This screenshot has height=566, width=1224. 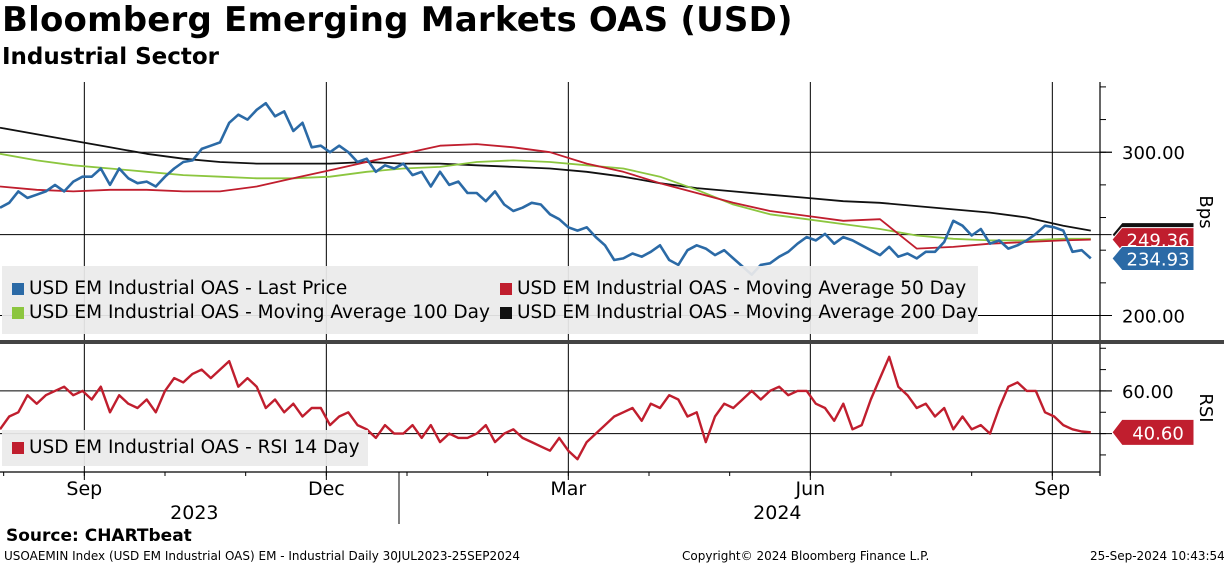 What do you see at coordinates (1153, 317) in the screenshot?
I see `ytick-label: 200.00` at bounding box center [1153, 317].